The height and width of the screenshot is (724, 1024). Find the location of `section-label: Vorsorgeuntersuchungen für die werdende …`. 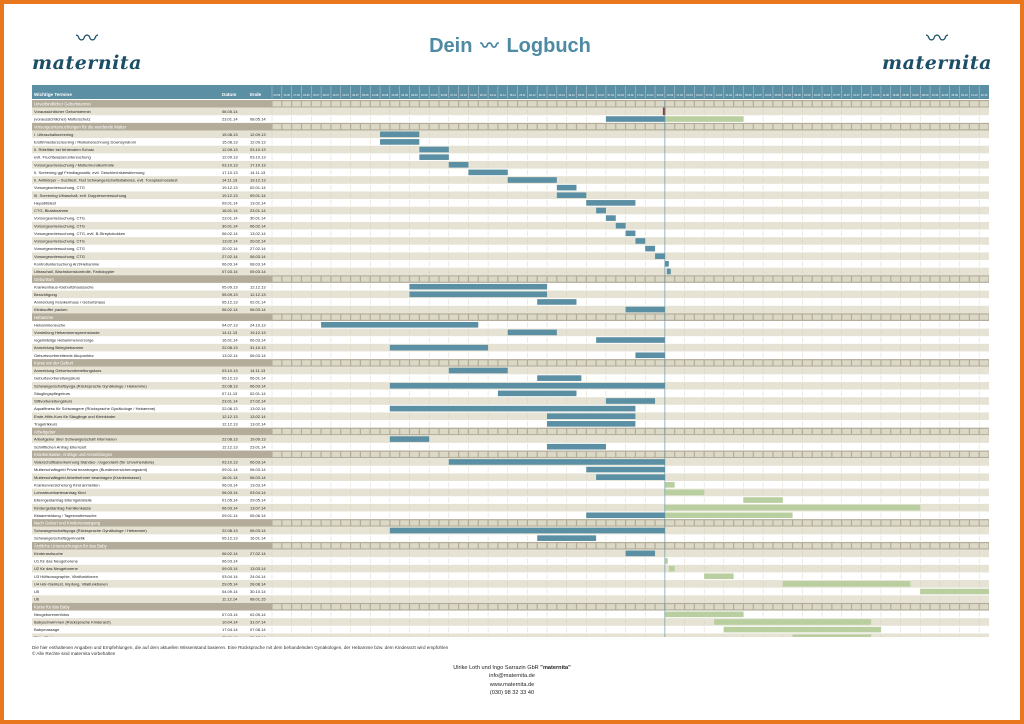

section-label: Vorsorgeuntersuchungen für die werdende … is located at coordinates (80, 126).